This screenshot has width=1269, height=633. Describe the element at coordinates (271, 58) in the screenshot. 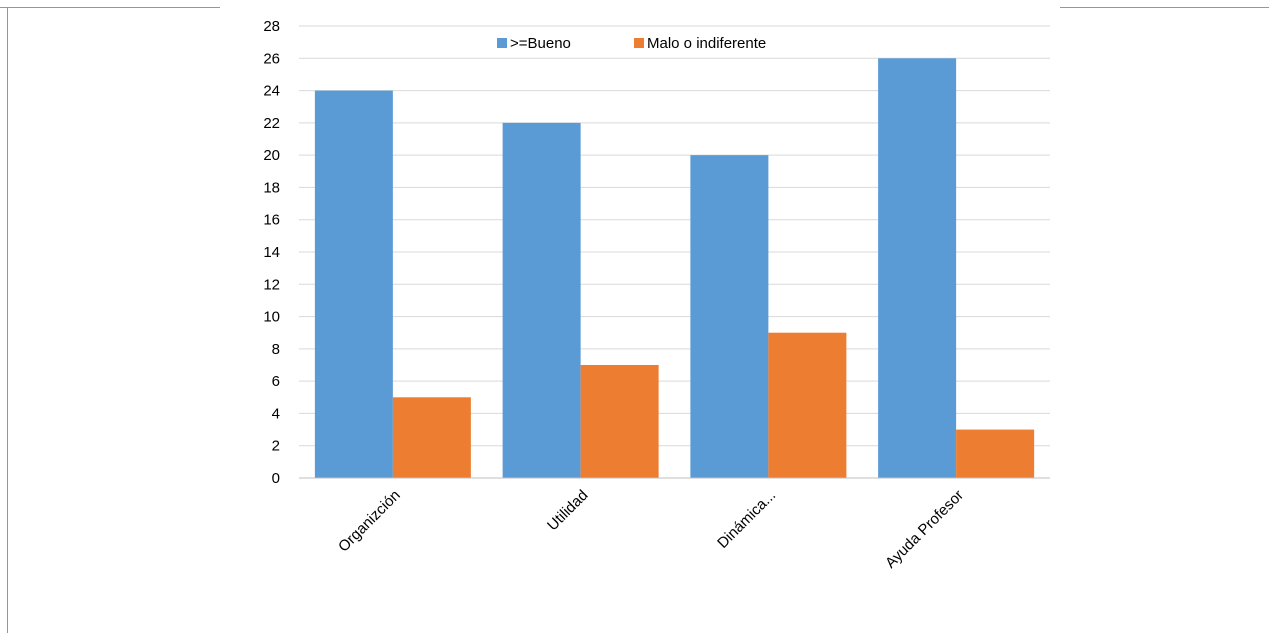

I see `y-tick-label: 26` at that location.